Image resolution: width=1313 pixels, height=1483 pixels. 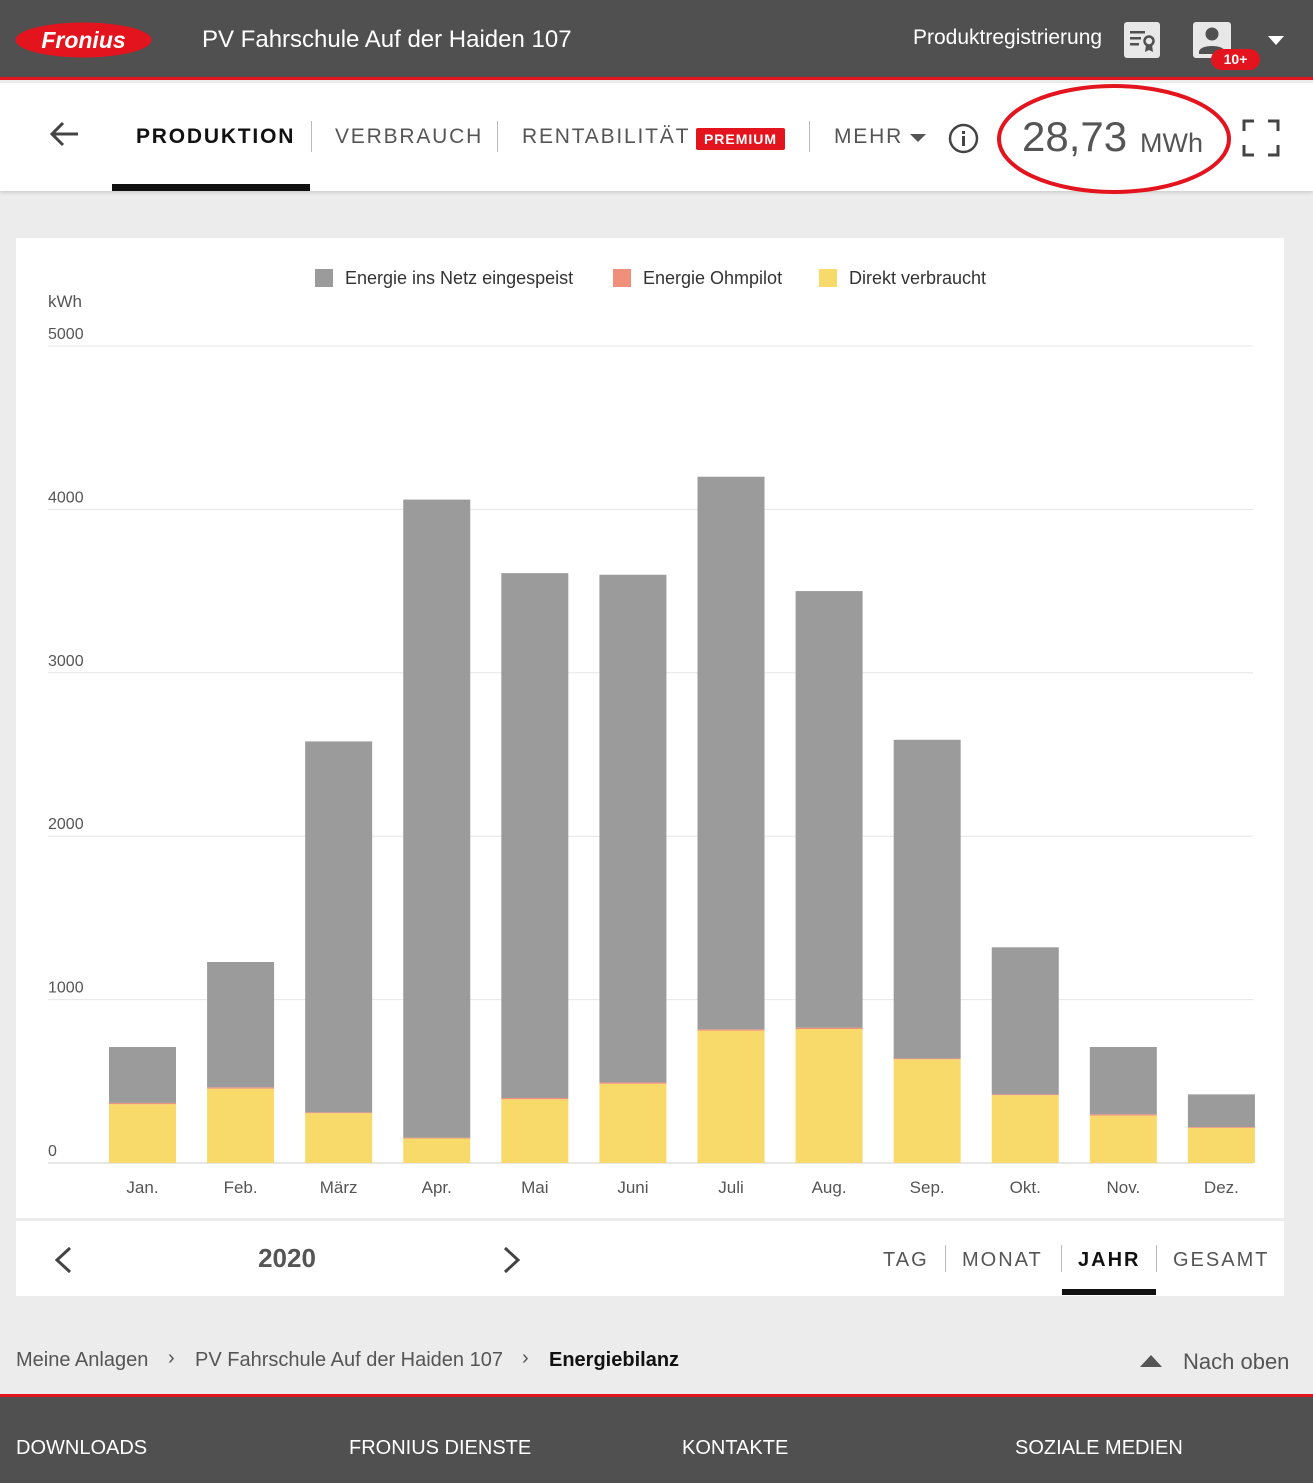 What do you see at coordinates (1171, 143) in the screenshot?
I see `total-energy-unit: MWh` at bounding box center [1171, 143].